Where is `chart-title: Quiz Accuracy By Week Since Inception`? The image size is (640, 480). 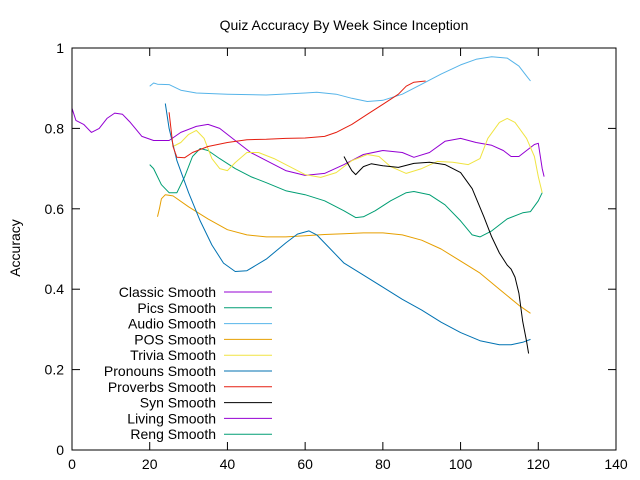 chart-title: Quiz Accuracy By Week Since Inception is located at coordinates (344, 25).